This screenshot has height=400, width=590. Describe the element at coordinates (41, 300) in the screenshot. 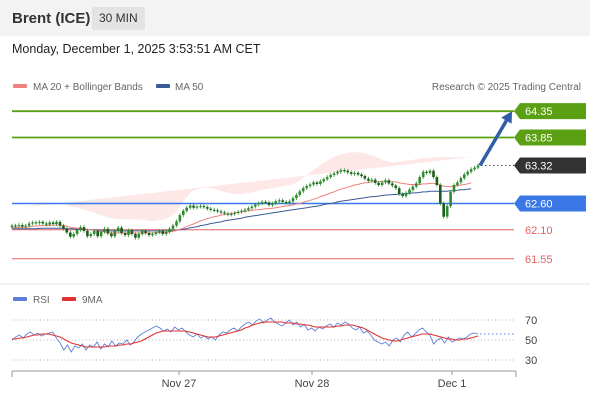

I see `legend-label-rsi: RSI` at that location.